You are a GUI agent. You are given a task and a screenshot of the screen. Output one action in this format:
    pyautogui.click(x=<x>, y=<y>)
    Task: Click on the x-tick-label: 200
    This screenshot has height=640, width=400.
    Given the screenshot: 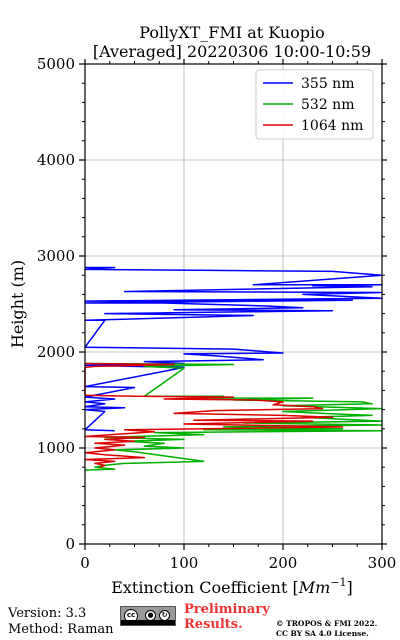 What is the action you would take?
    pyautogui.click(x=283, y=563)
    